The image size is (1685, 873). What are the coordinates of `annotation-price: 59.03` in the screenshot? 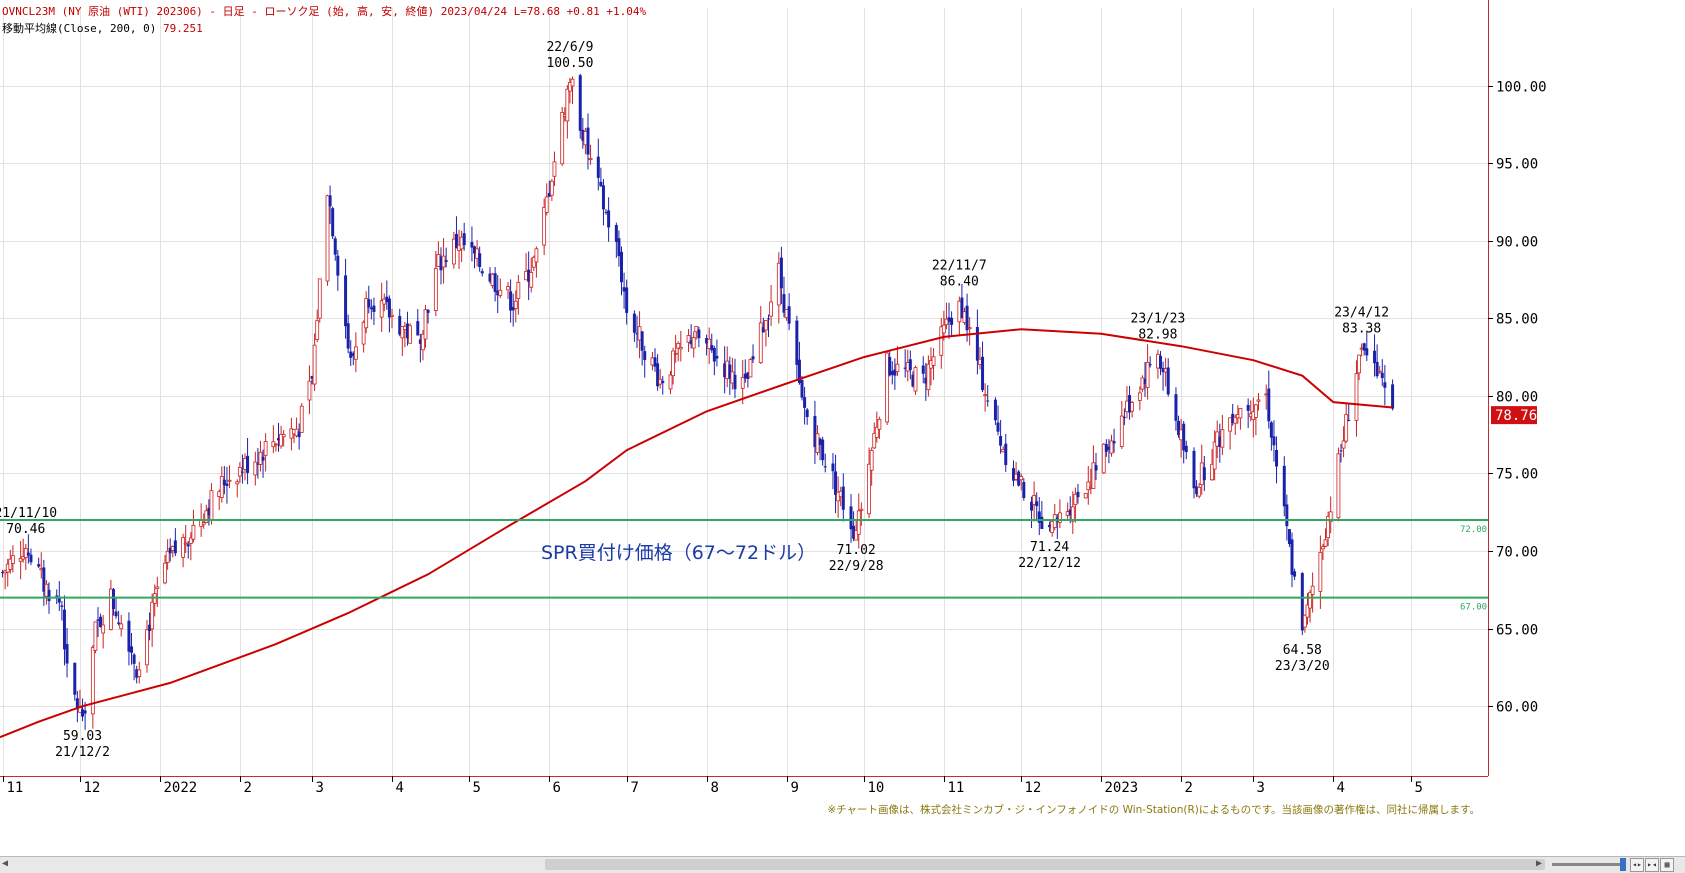 It's located at (82, 736).